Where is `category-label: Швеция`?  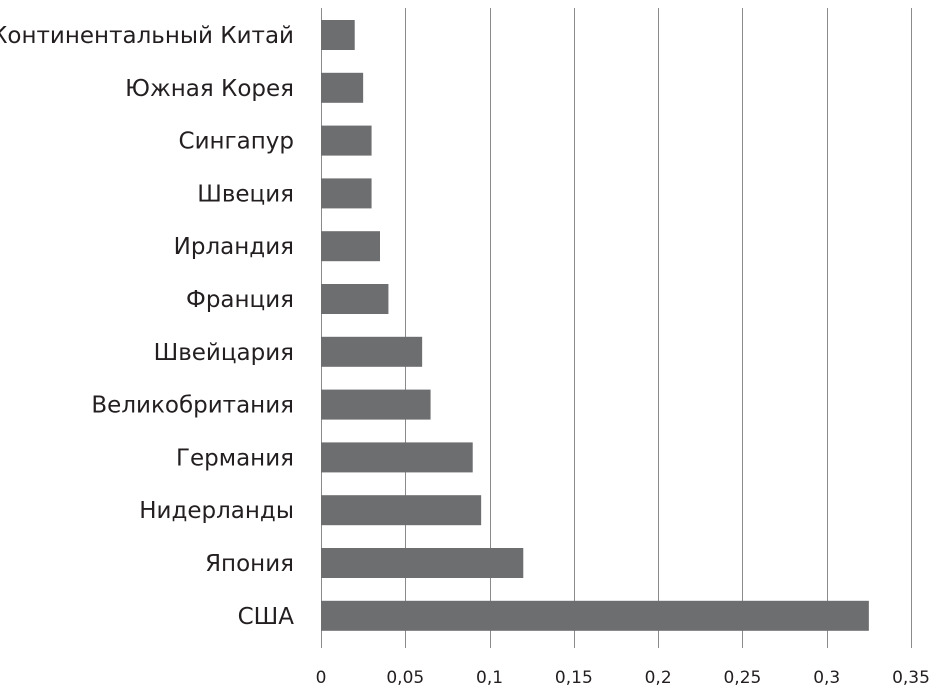 category-label: Швеция is located at coordinates (245, 194).